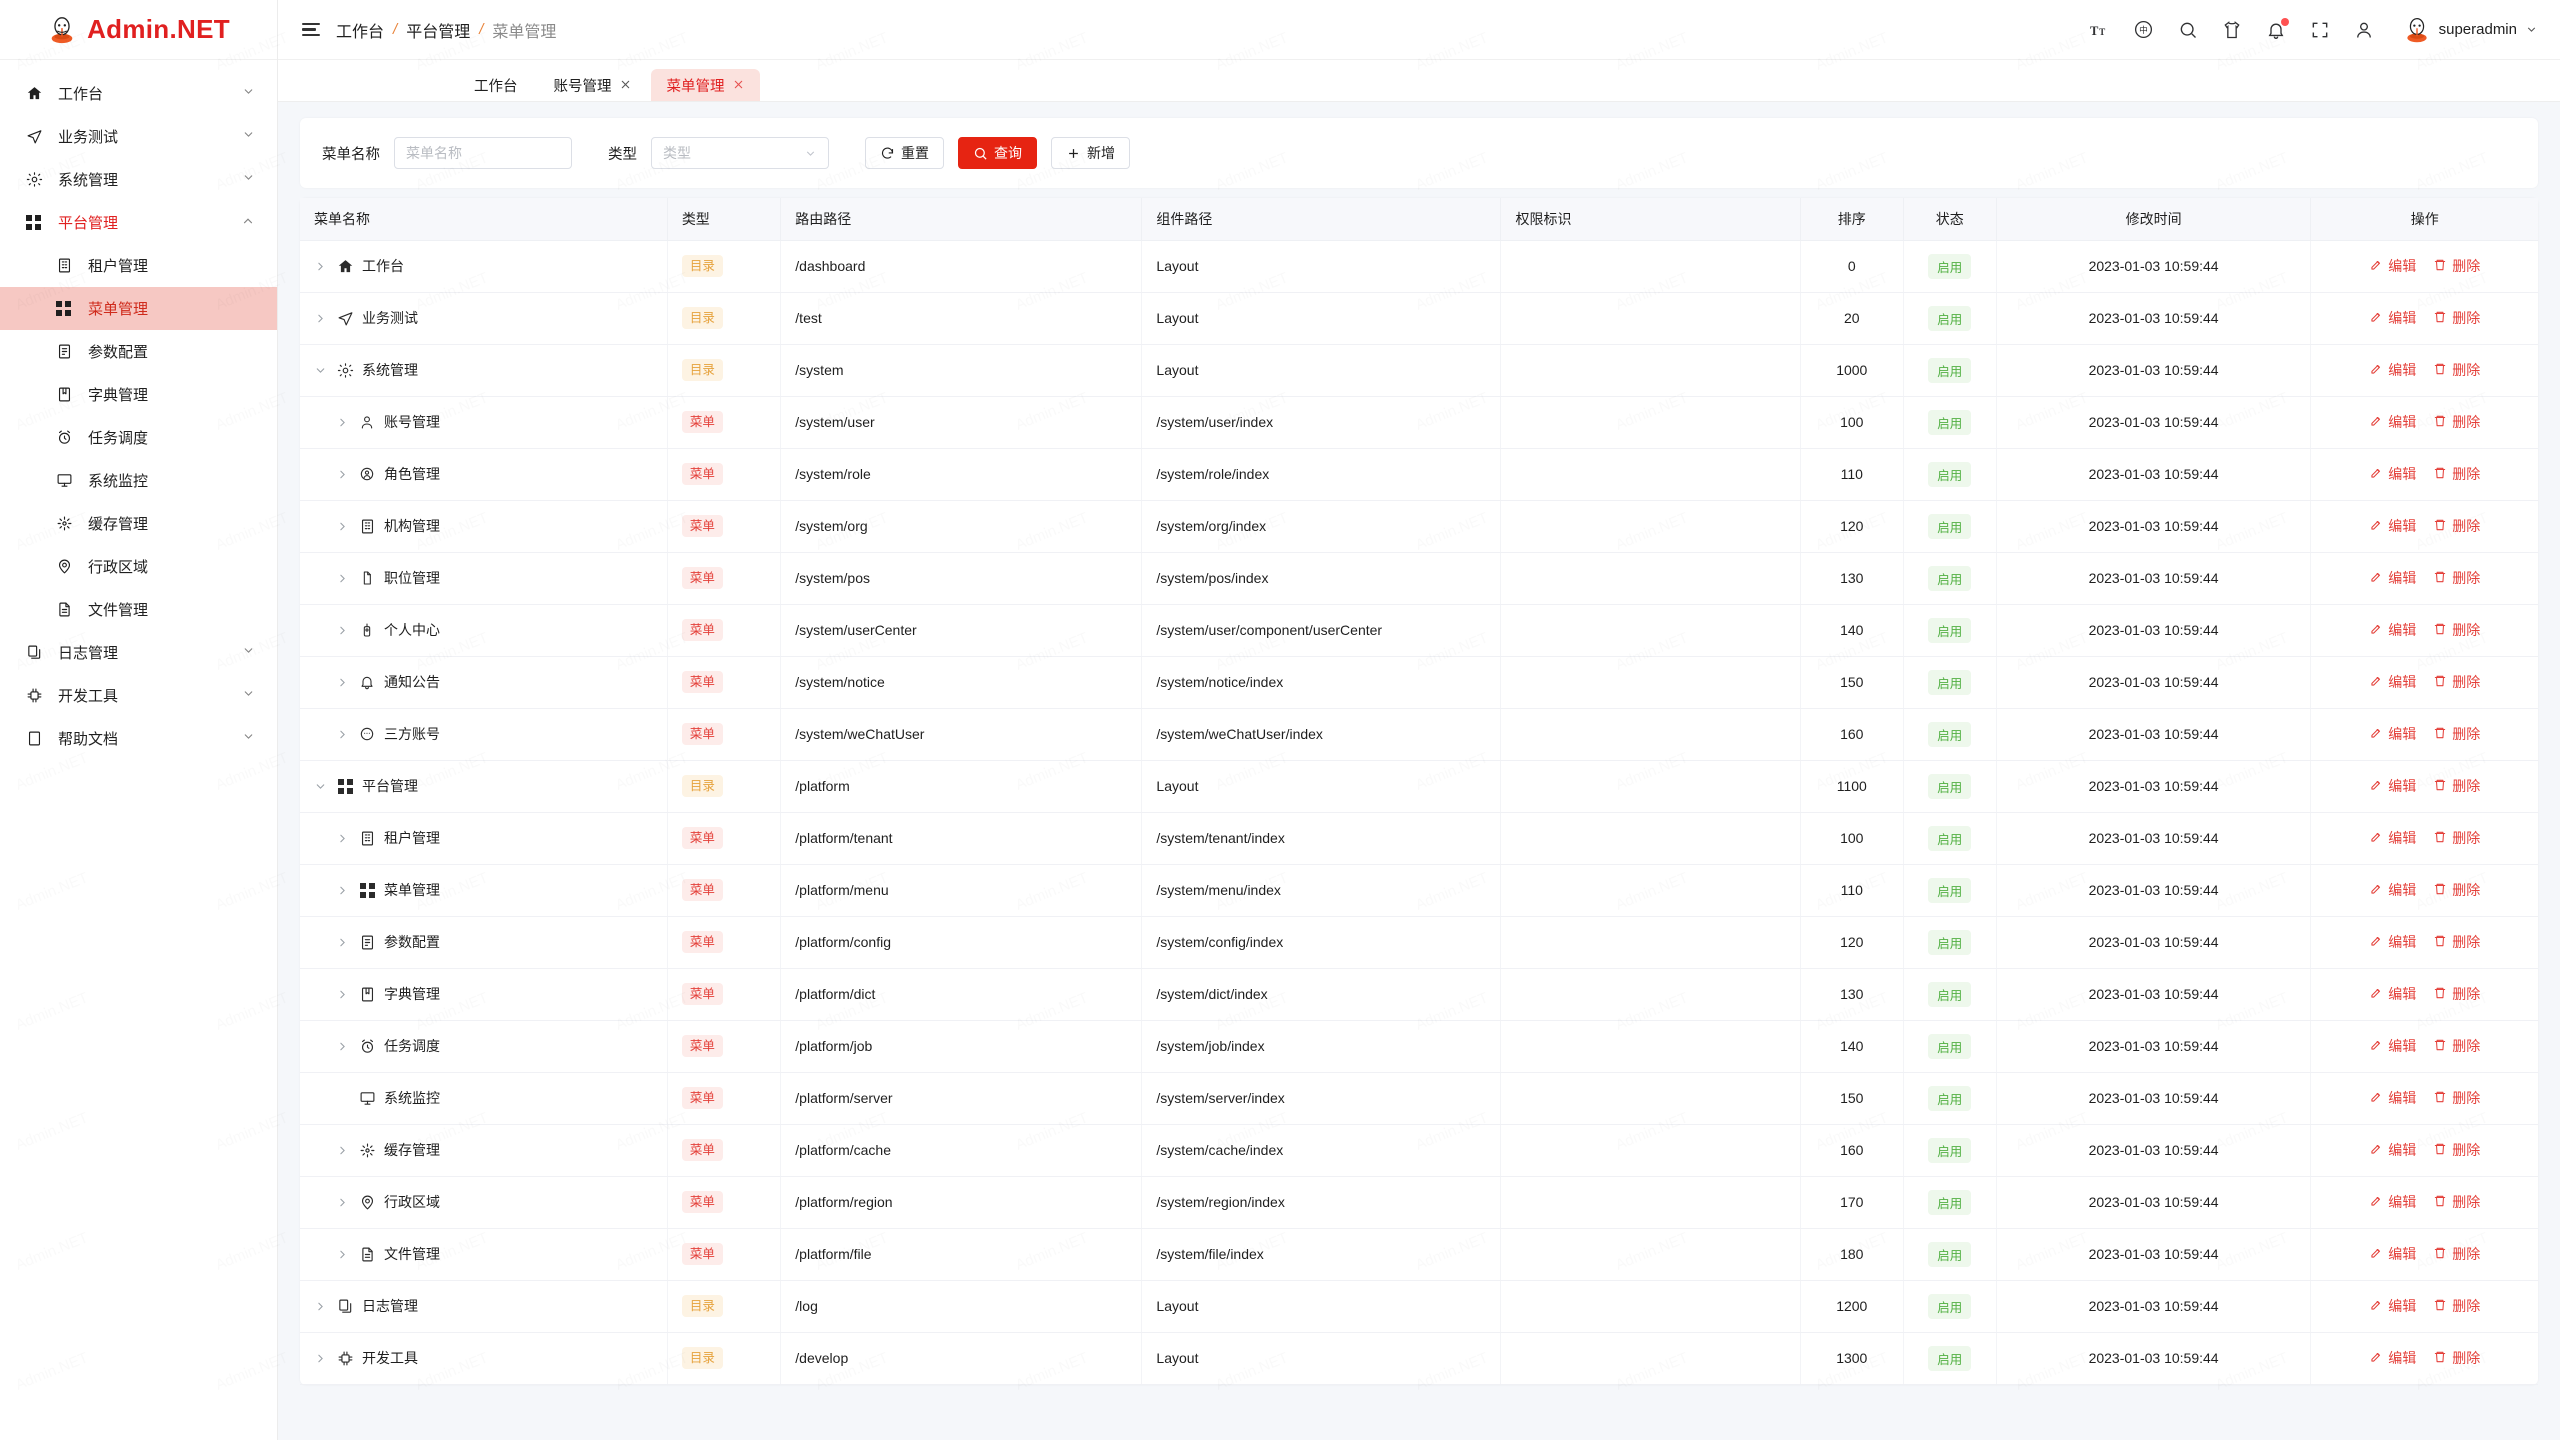 The image size is (2560, 1440). Describe the element at coordinates (438, 32) in the screenshot. I see `breadcrumb-item-1: 平台管理` at that location.